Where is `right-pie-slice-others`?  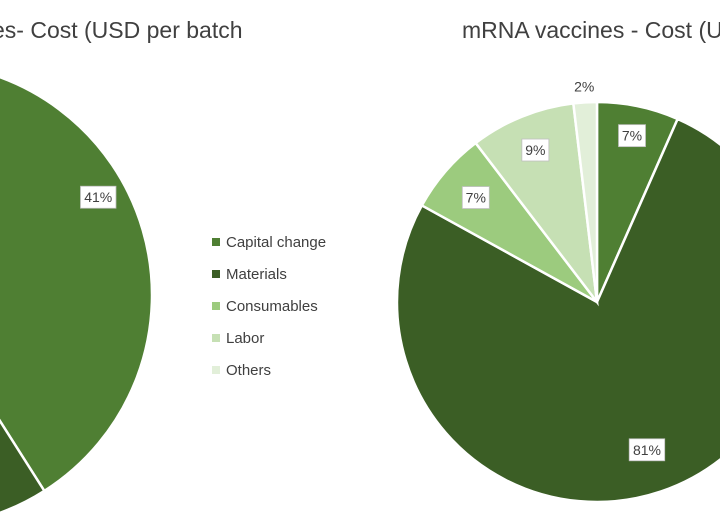
right-pie-slice-others is located at coordinates (585, 201).